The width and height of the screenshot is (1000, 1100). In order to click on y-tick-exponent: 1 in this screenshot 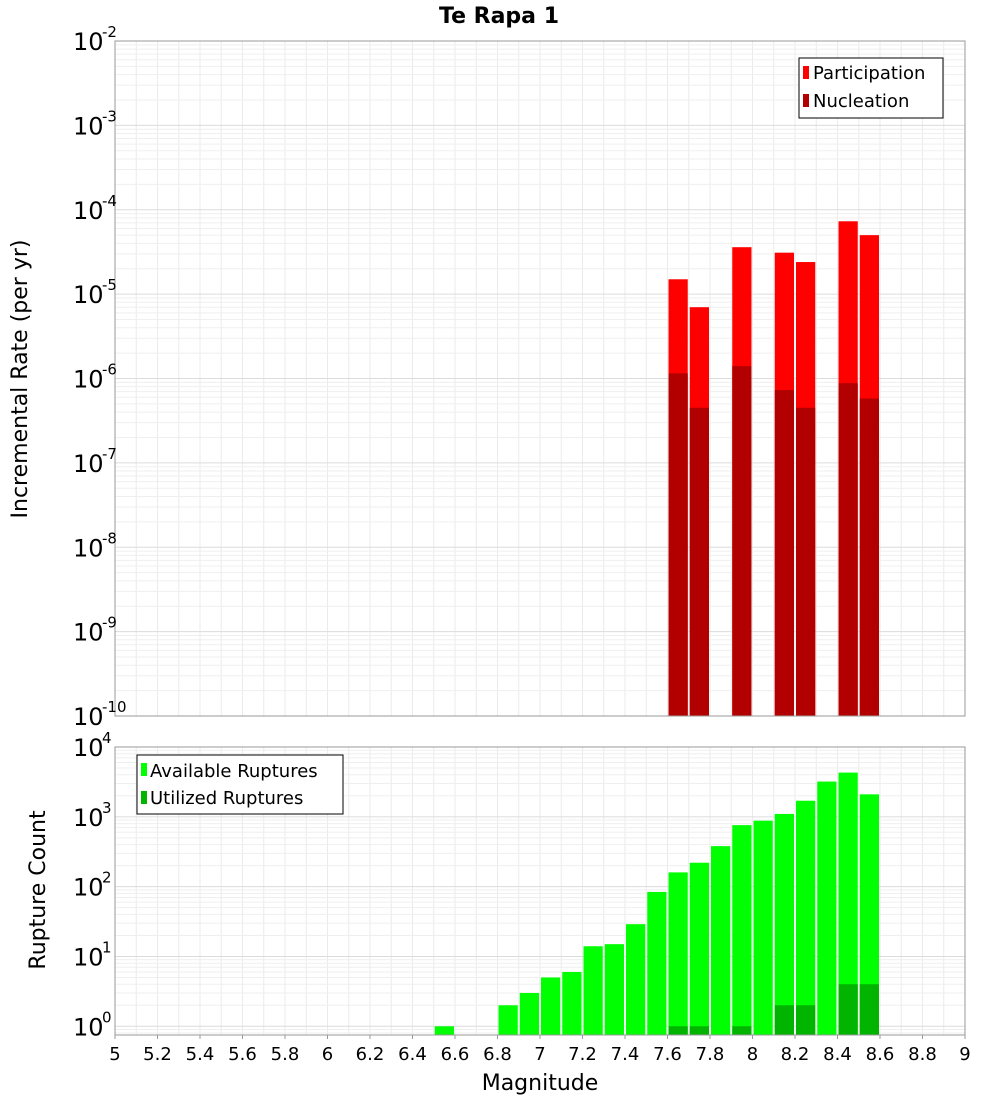, I will do `click(107, 947)`.